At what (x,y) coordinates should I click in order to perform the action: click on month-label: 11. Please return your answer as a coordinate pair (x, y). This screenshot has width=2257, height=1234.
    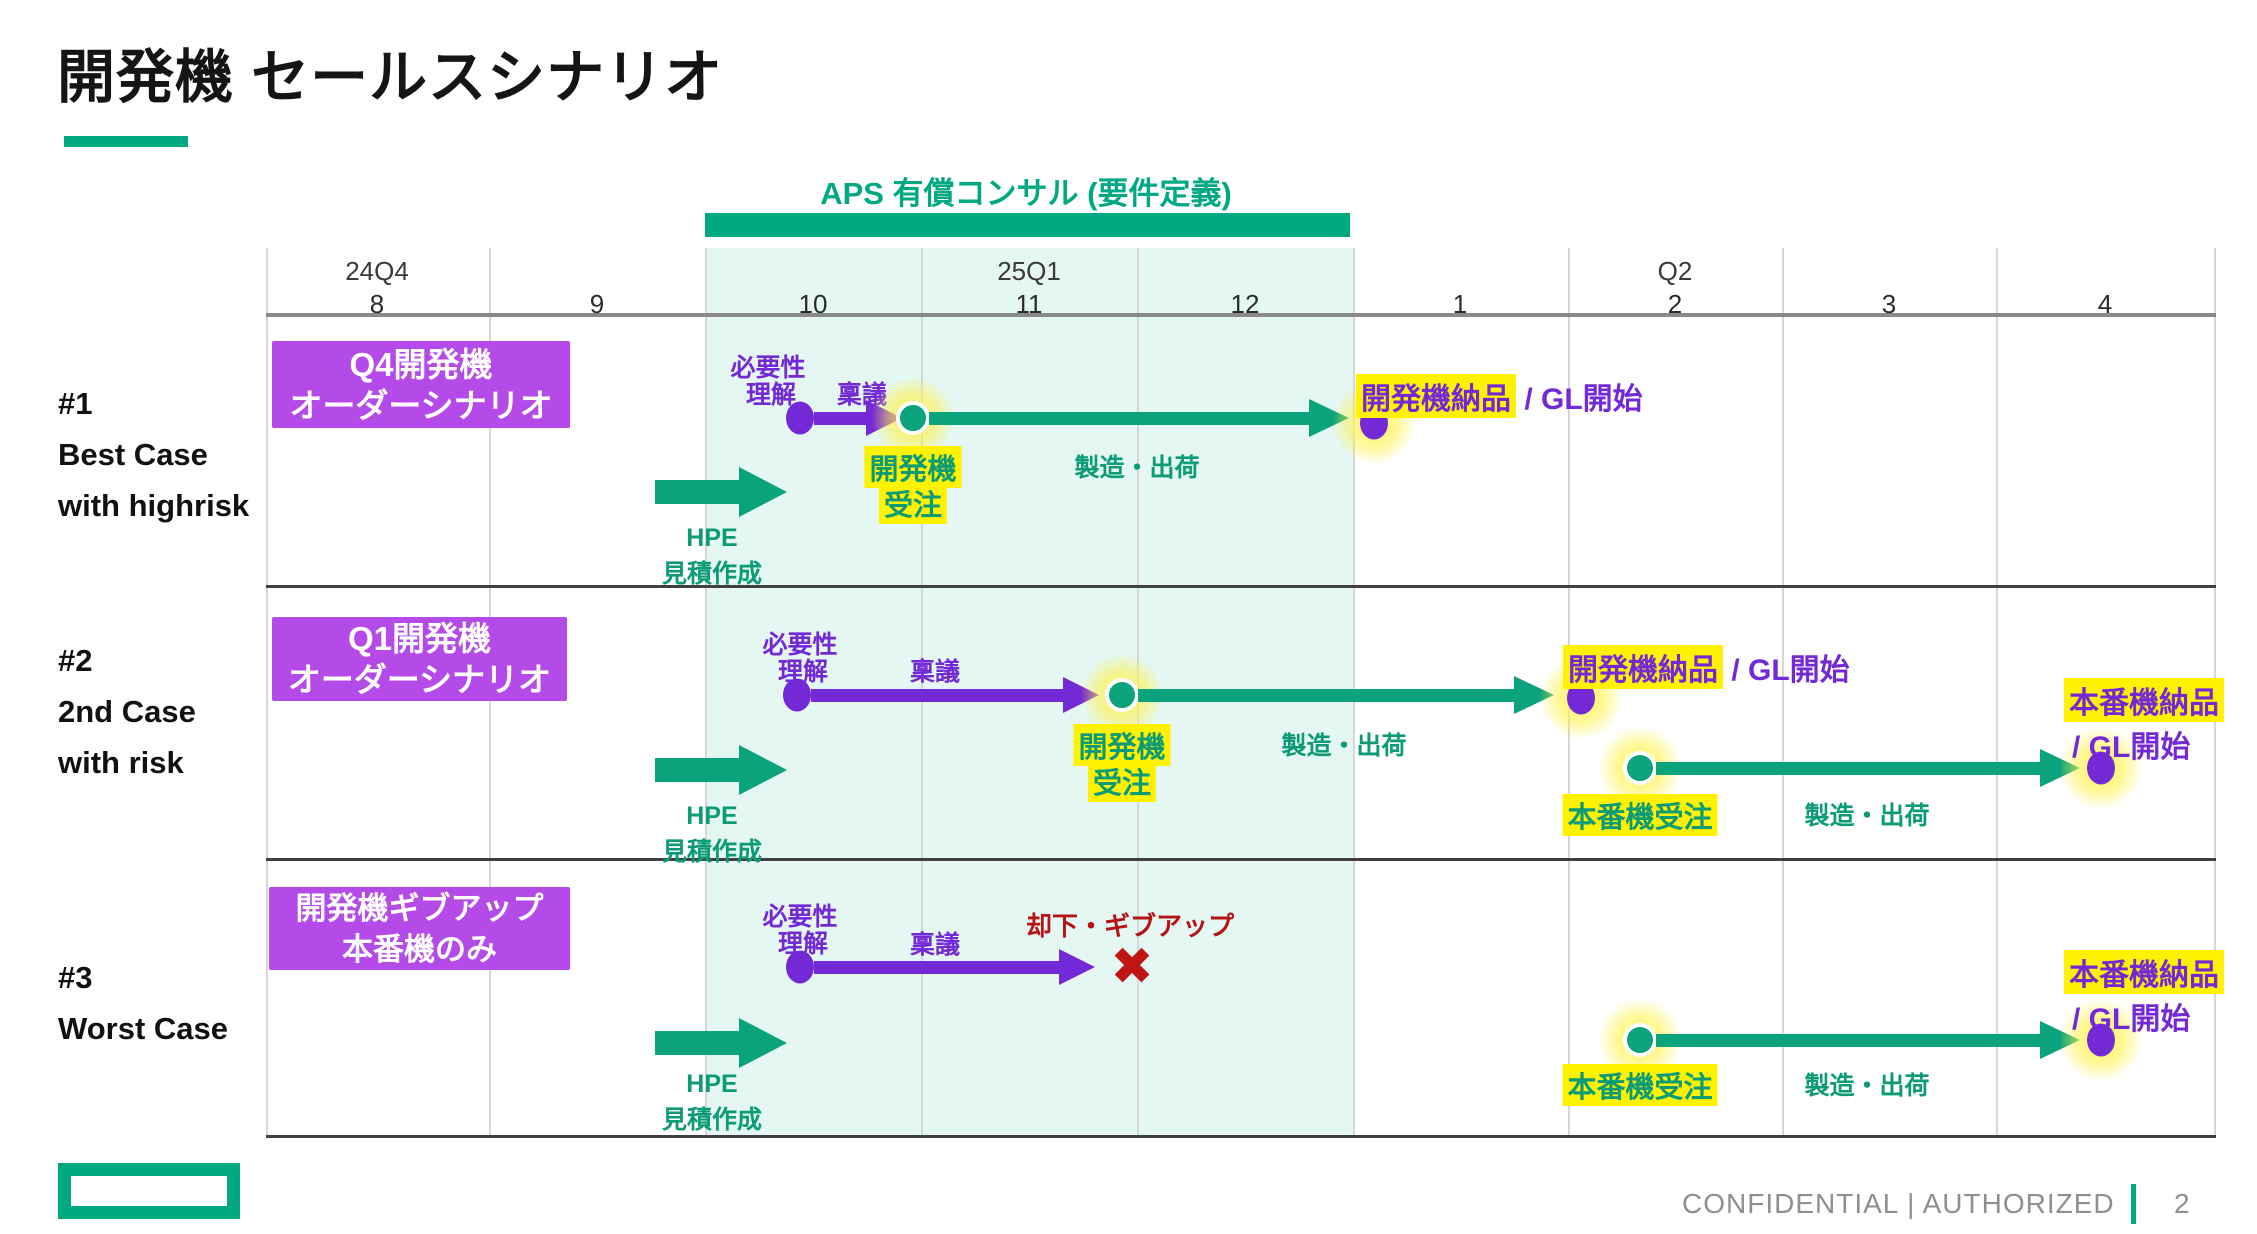
    Looking at the image, I should click on (1029, 304).